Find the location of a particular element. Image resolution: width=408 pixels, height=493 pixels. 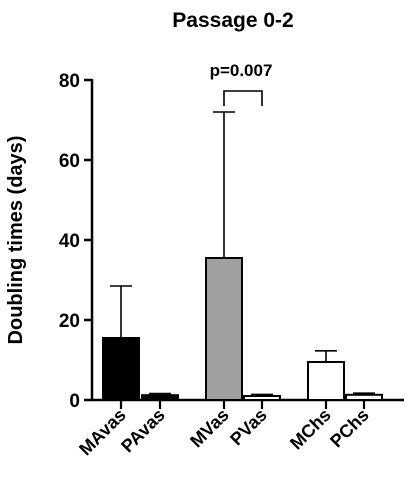

x-tick-label-pchs: PChs is located at coordinates (349, 428).